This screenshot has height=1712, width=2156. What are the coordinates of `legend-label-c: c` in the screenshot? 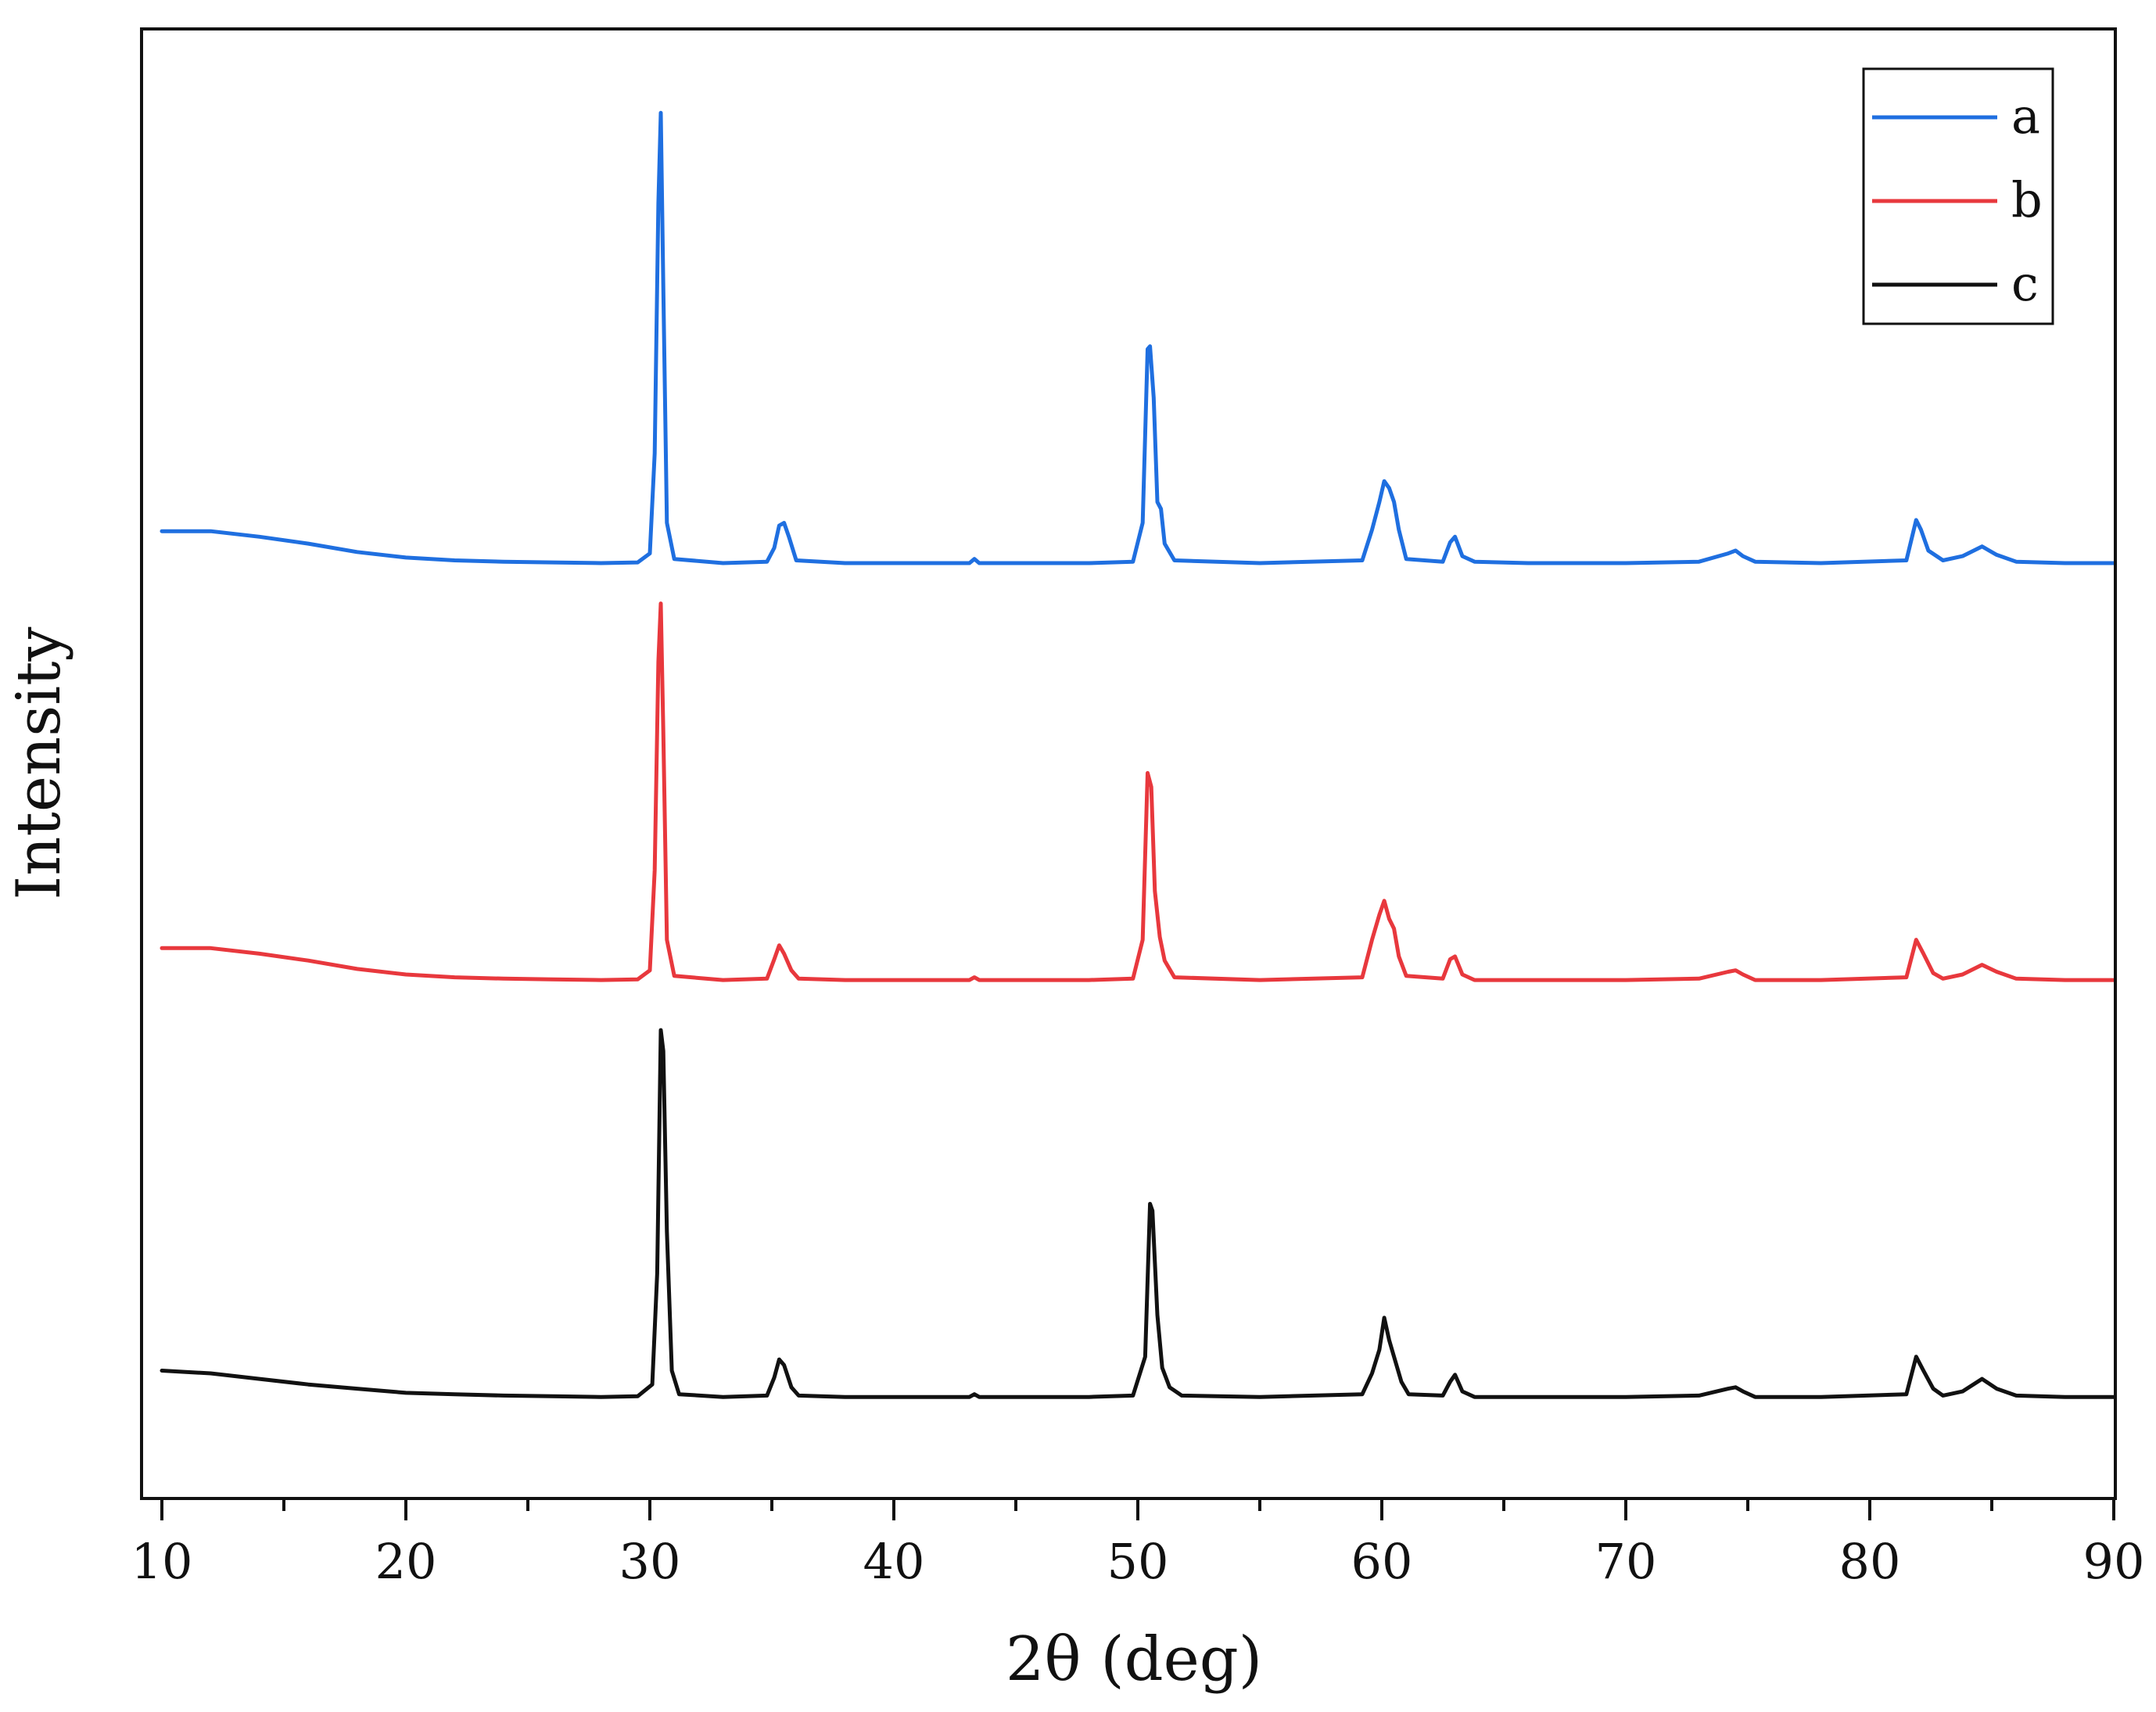 It's located at (2025, 283).